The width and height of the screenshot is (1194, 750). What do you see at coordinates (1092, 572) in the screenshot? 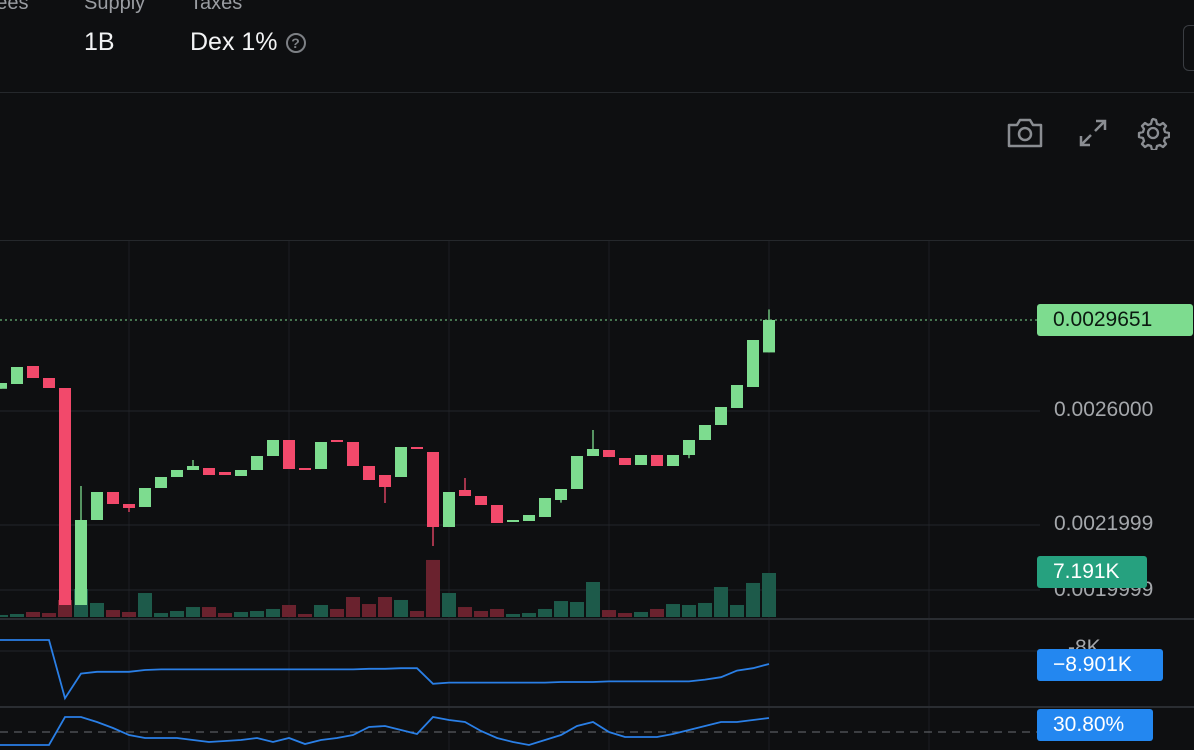
I see `volume-tag: 7.191K` at bounding box center [1092, 572].